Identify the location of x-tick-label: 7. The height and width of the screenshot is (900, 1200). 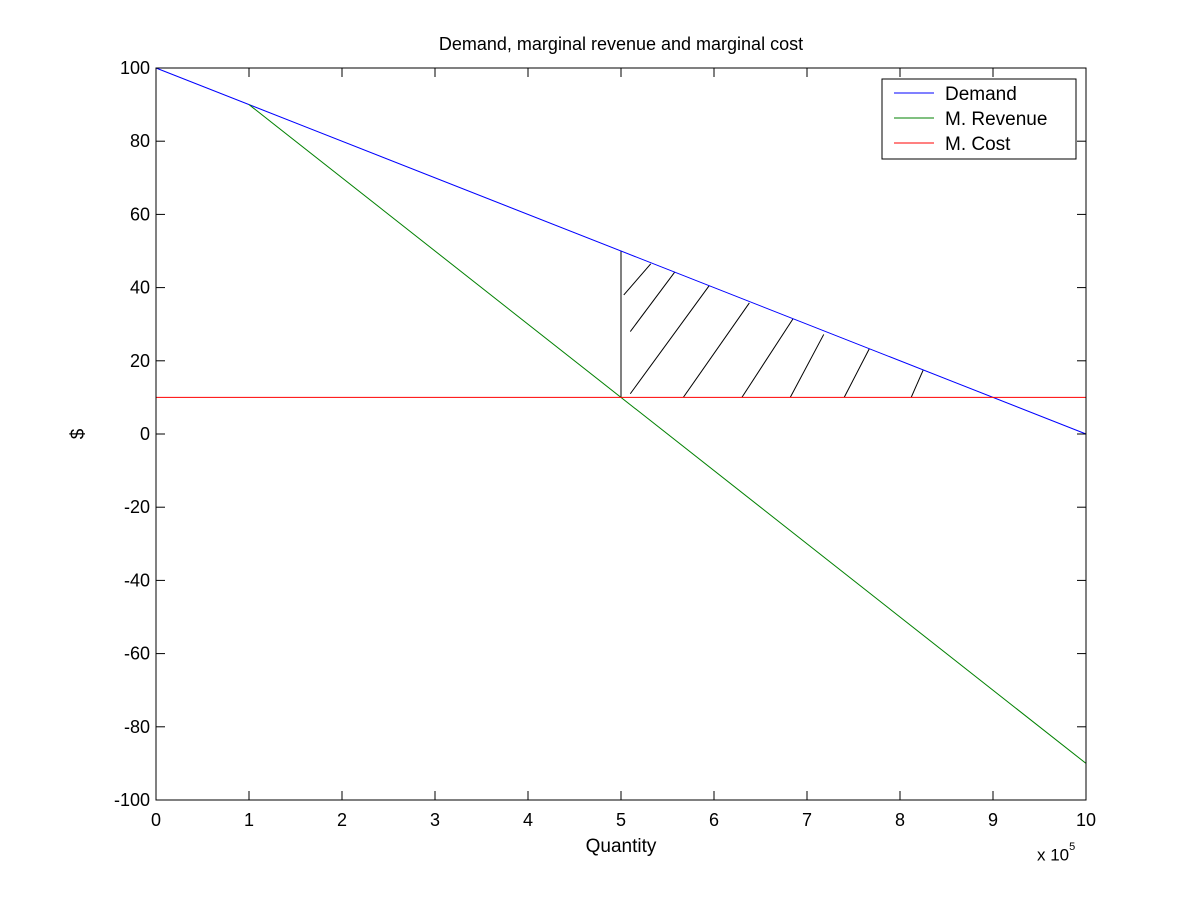
(807, 820).